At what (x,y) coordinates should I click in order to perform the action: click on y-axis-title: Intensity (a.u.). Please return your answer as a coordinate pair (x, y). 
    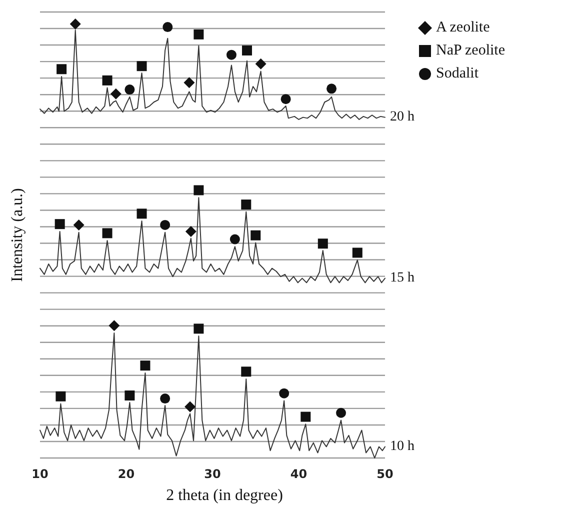
    Looking at the image, I should click on (17, 235).